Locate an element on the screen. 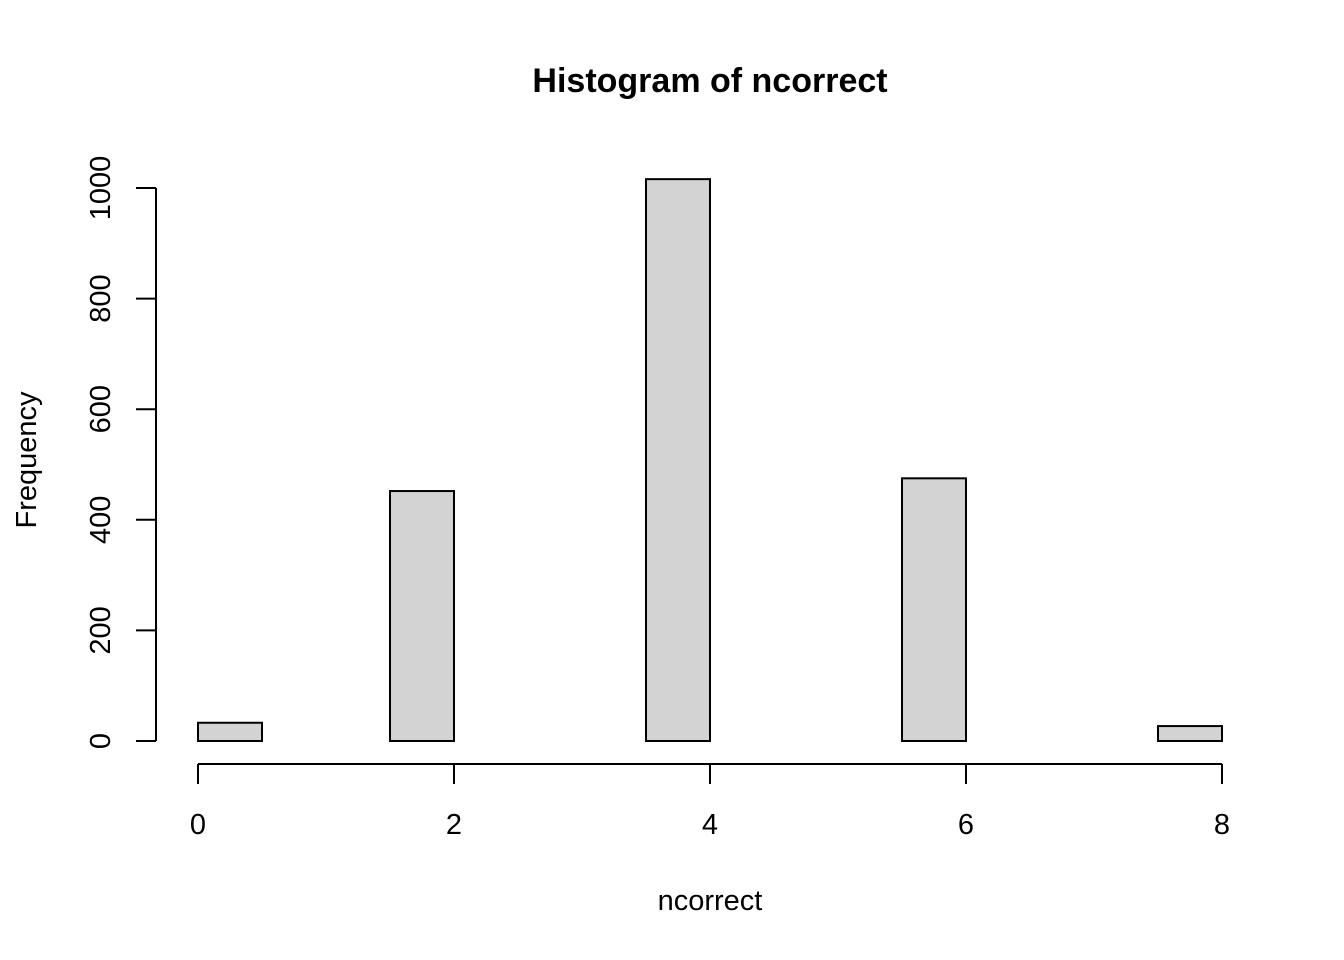 The width and height of the screenshot is (1344, 960). y-axis: 0 200 400 600 800 1000 is located at coordinates (121, 452).